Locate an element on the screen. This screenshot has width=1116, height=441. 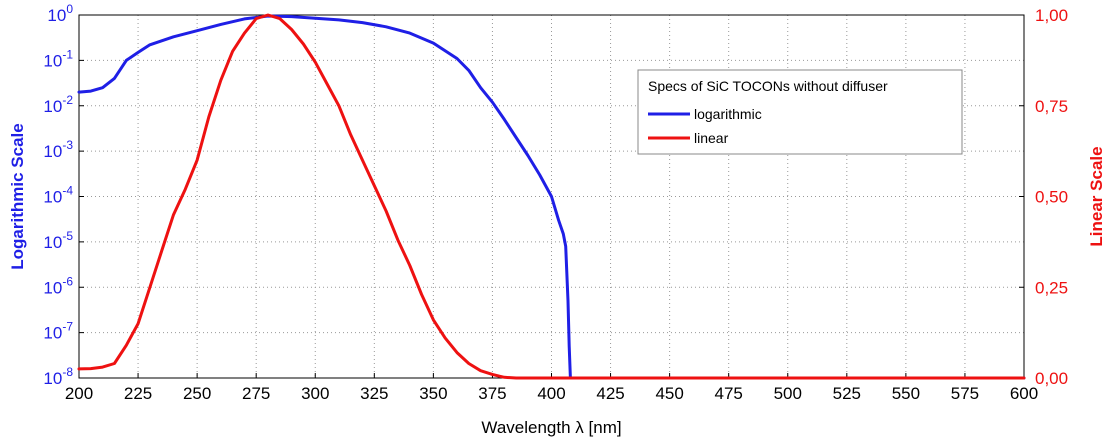
x-tick-label: 450 is located at coordinates (669, 393).